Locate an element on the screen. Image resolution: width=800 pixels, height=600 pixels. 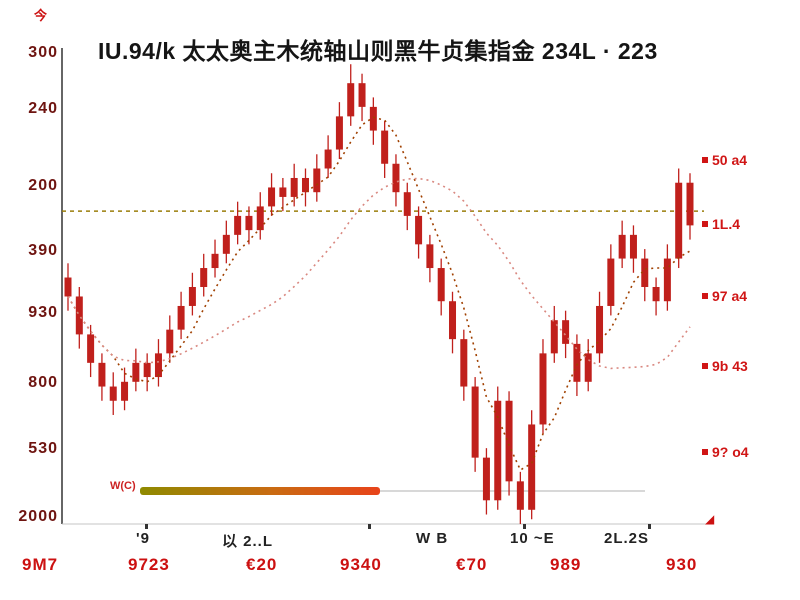
y-tick-label: 300 is located at coordinates (43, 52).